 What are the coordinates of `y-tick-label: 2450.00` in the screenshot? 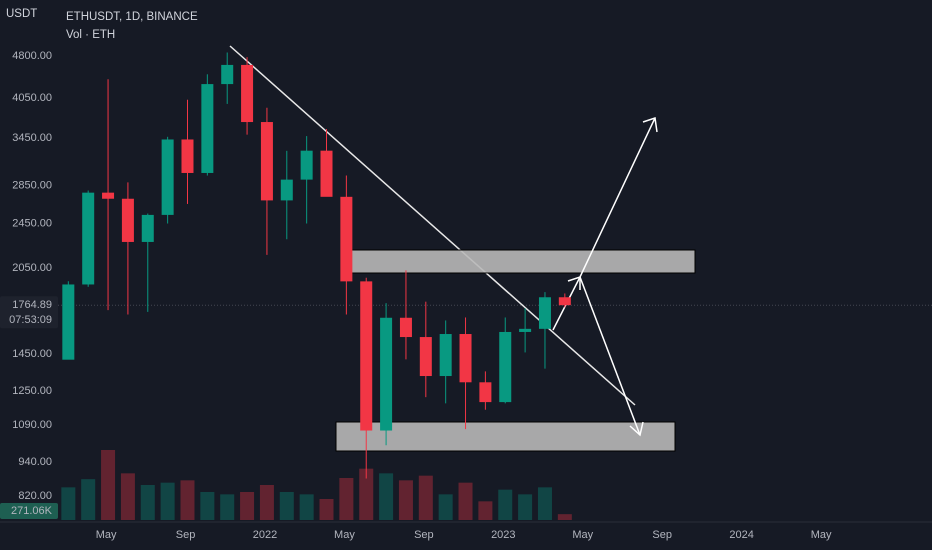 It's located at (32, 223).